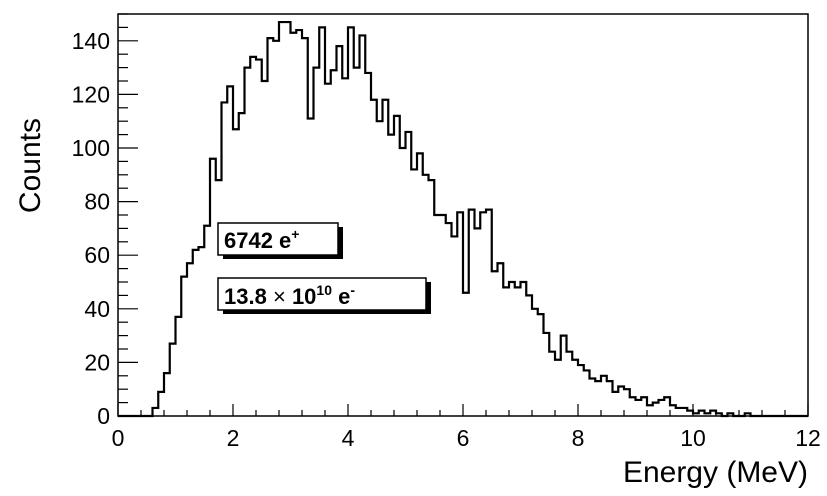 The height and width of the screenshot is (496, 827). I want to click on x-tick-label: 0, so click(118, 438).